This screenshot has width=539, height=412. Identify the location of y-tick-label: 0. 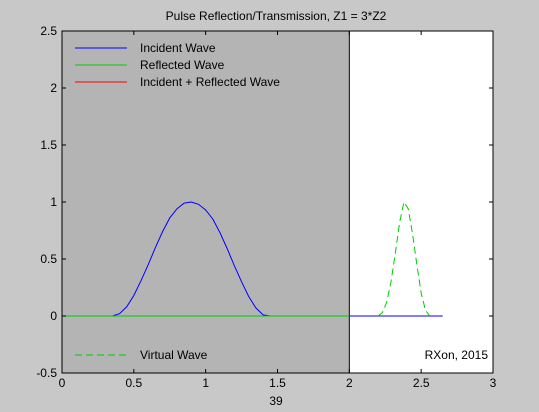
(53, 316).